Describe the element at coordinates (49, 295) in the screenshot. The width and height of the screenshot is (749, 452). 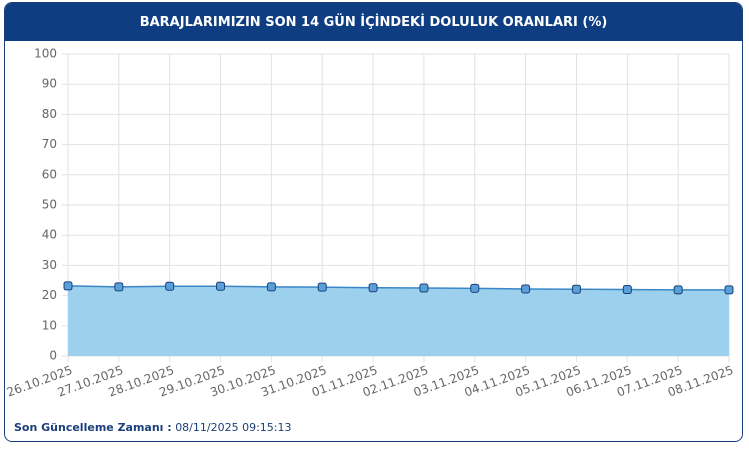
I see `y-tick-label: 20` at that location.